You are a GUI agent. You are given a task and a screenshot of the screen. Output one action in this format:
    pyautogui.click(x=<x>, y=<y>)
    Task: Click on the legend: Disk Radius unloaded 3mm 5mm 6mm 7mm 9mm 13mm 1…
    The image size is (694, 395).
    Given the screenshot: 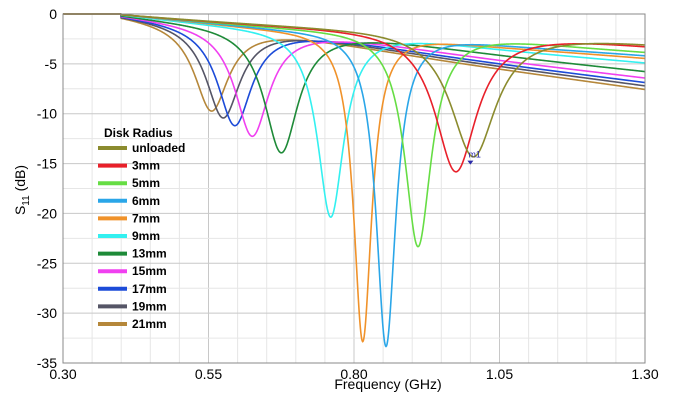 What is the action you would take?
    pyautogui.click(x=141, y=228)
    